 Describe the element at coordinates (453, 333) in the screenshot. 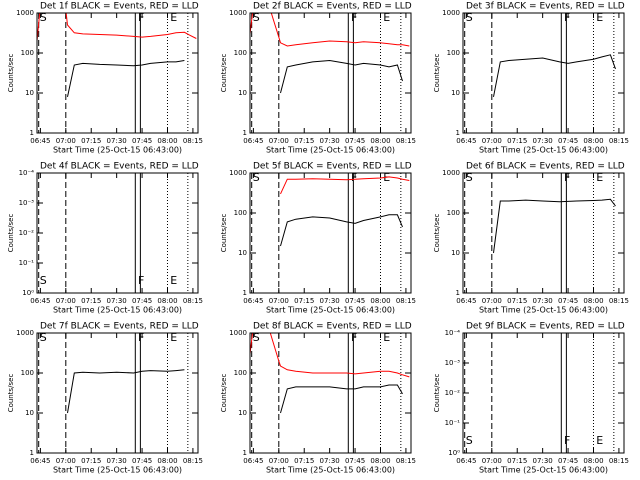

I see `y-tick-label: 10⁻⁴` at that location.